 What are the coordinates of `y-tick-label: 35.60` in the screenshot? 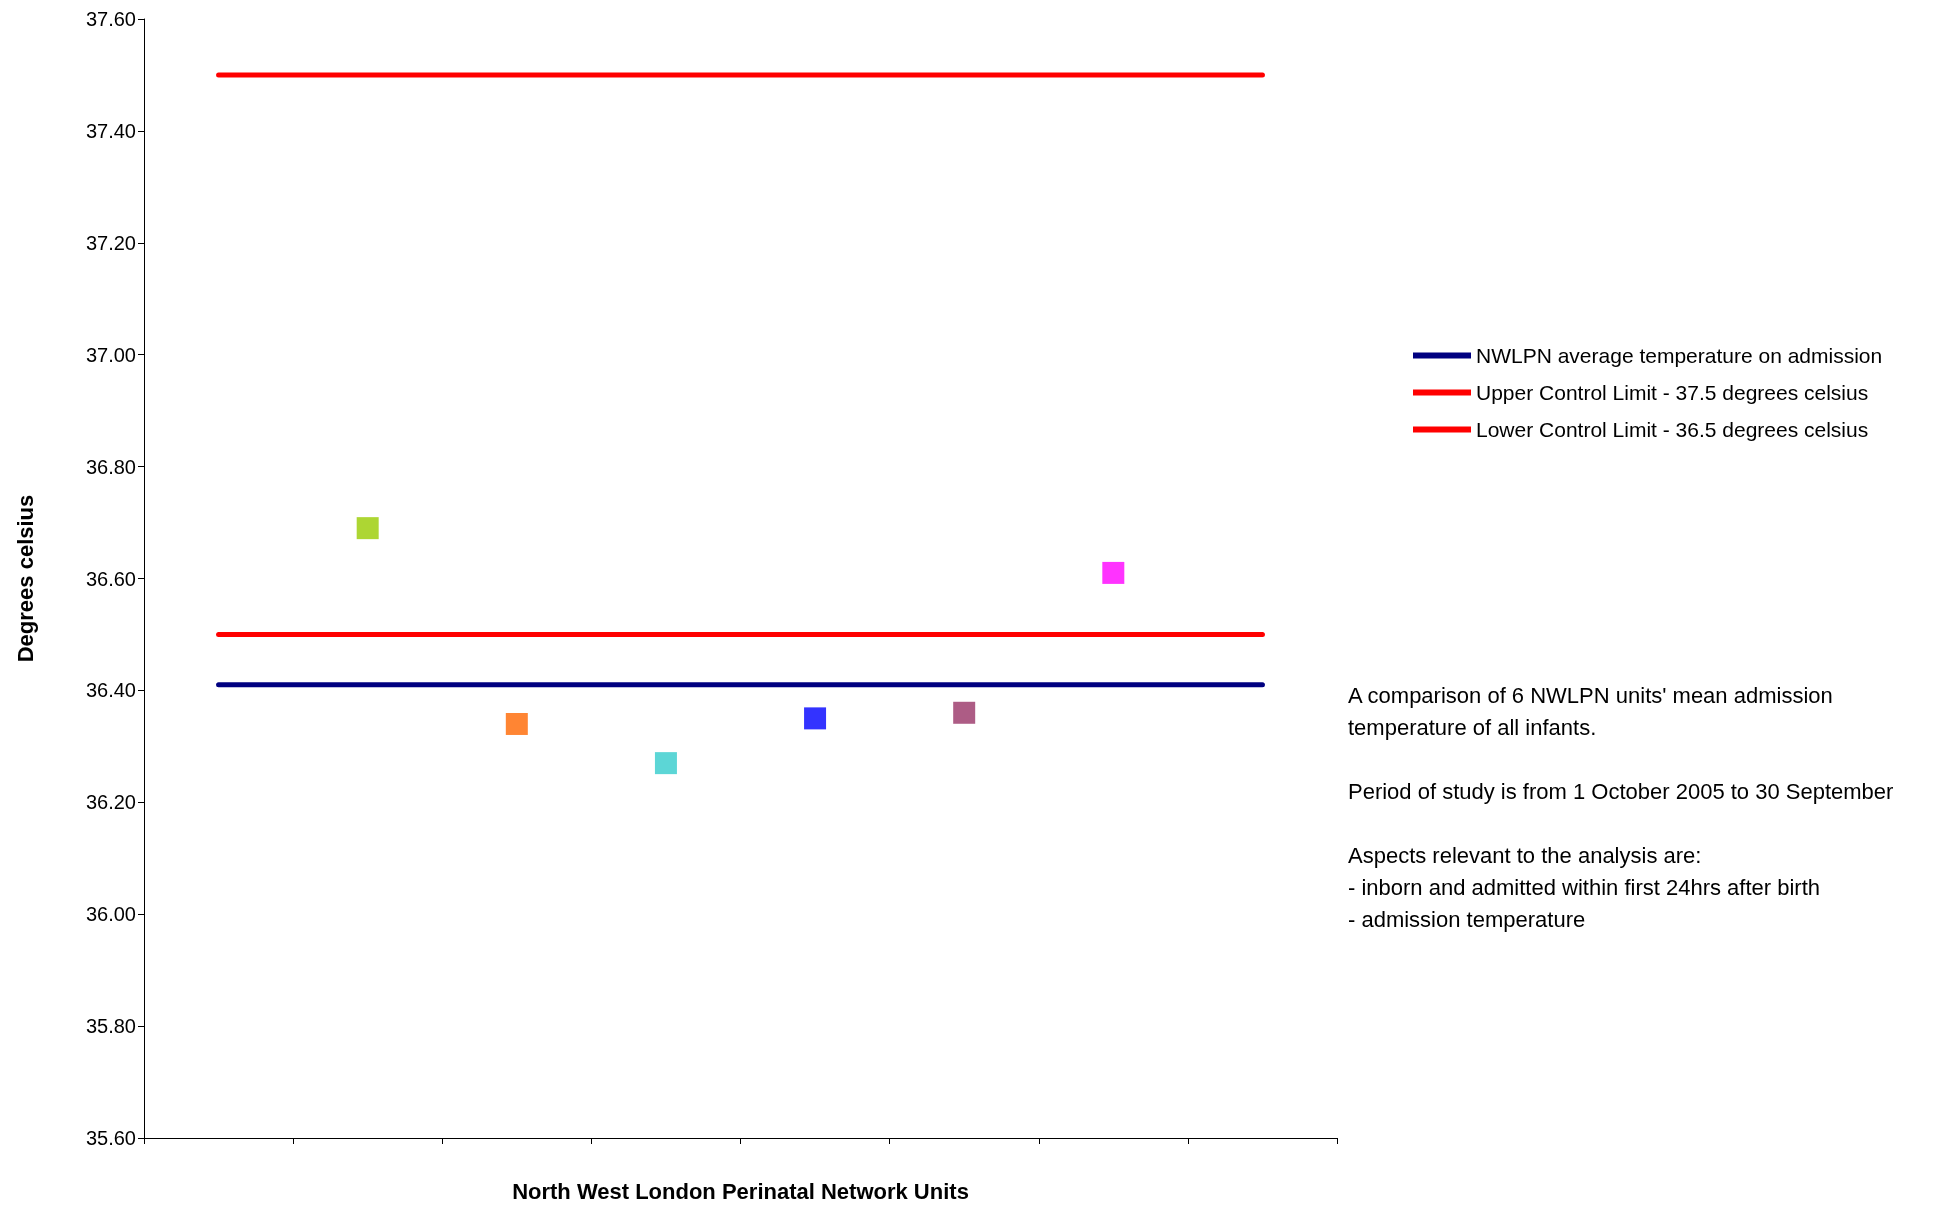 It's located at (110, 1138).